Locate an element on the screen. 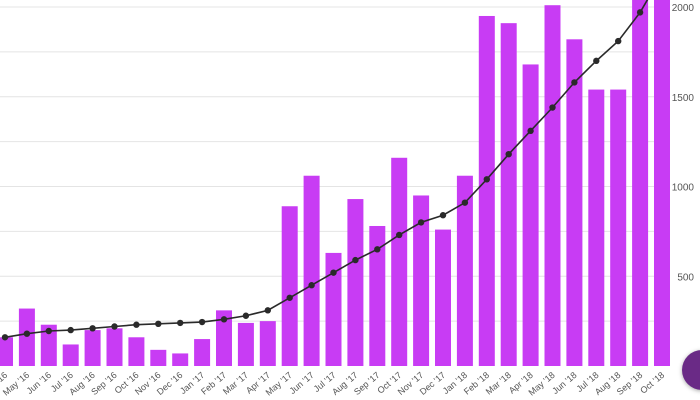 The image size is (700, 400). y-tick-label: 2000 is located at coordinates (683, 8).